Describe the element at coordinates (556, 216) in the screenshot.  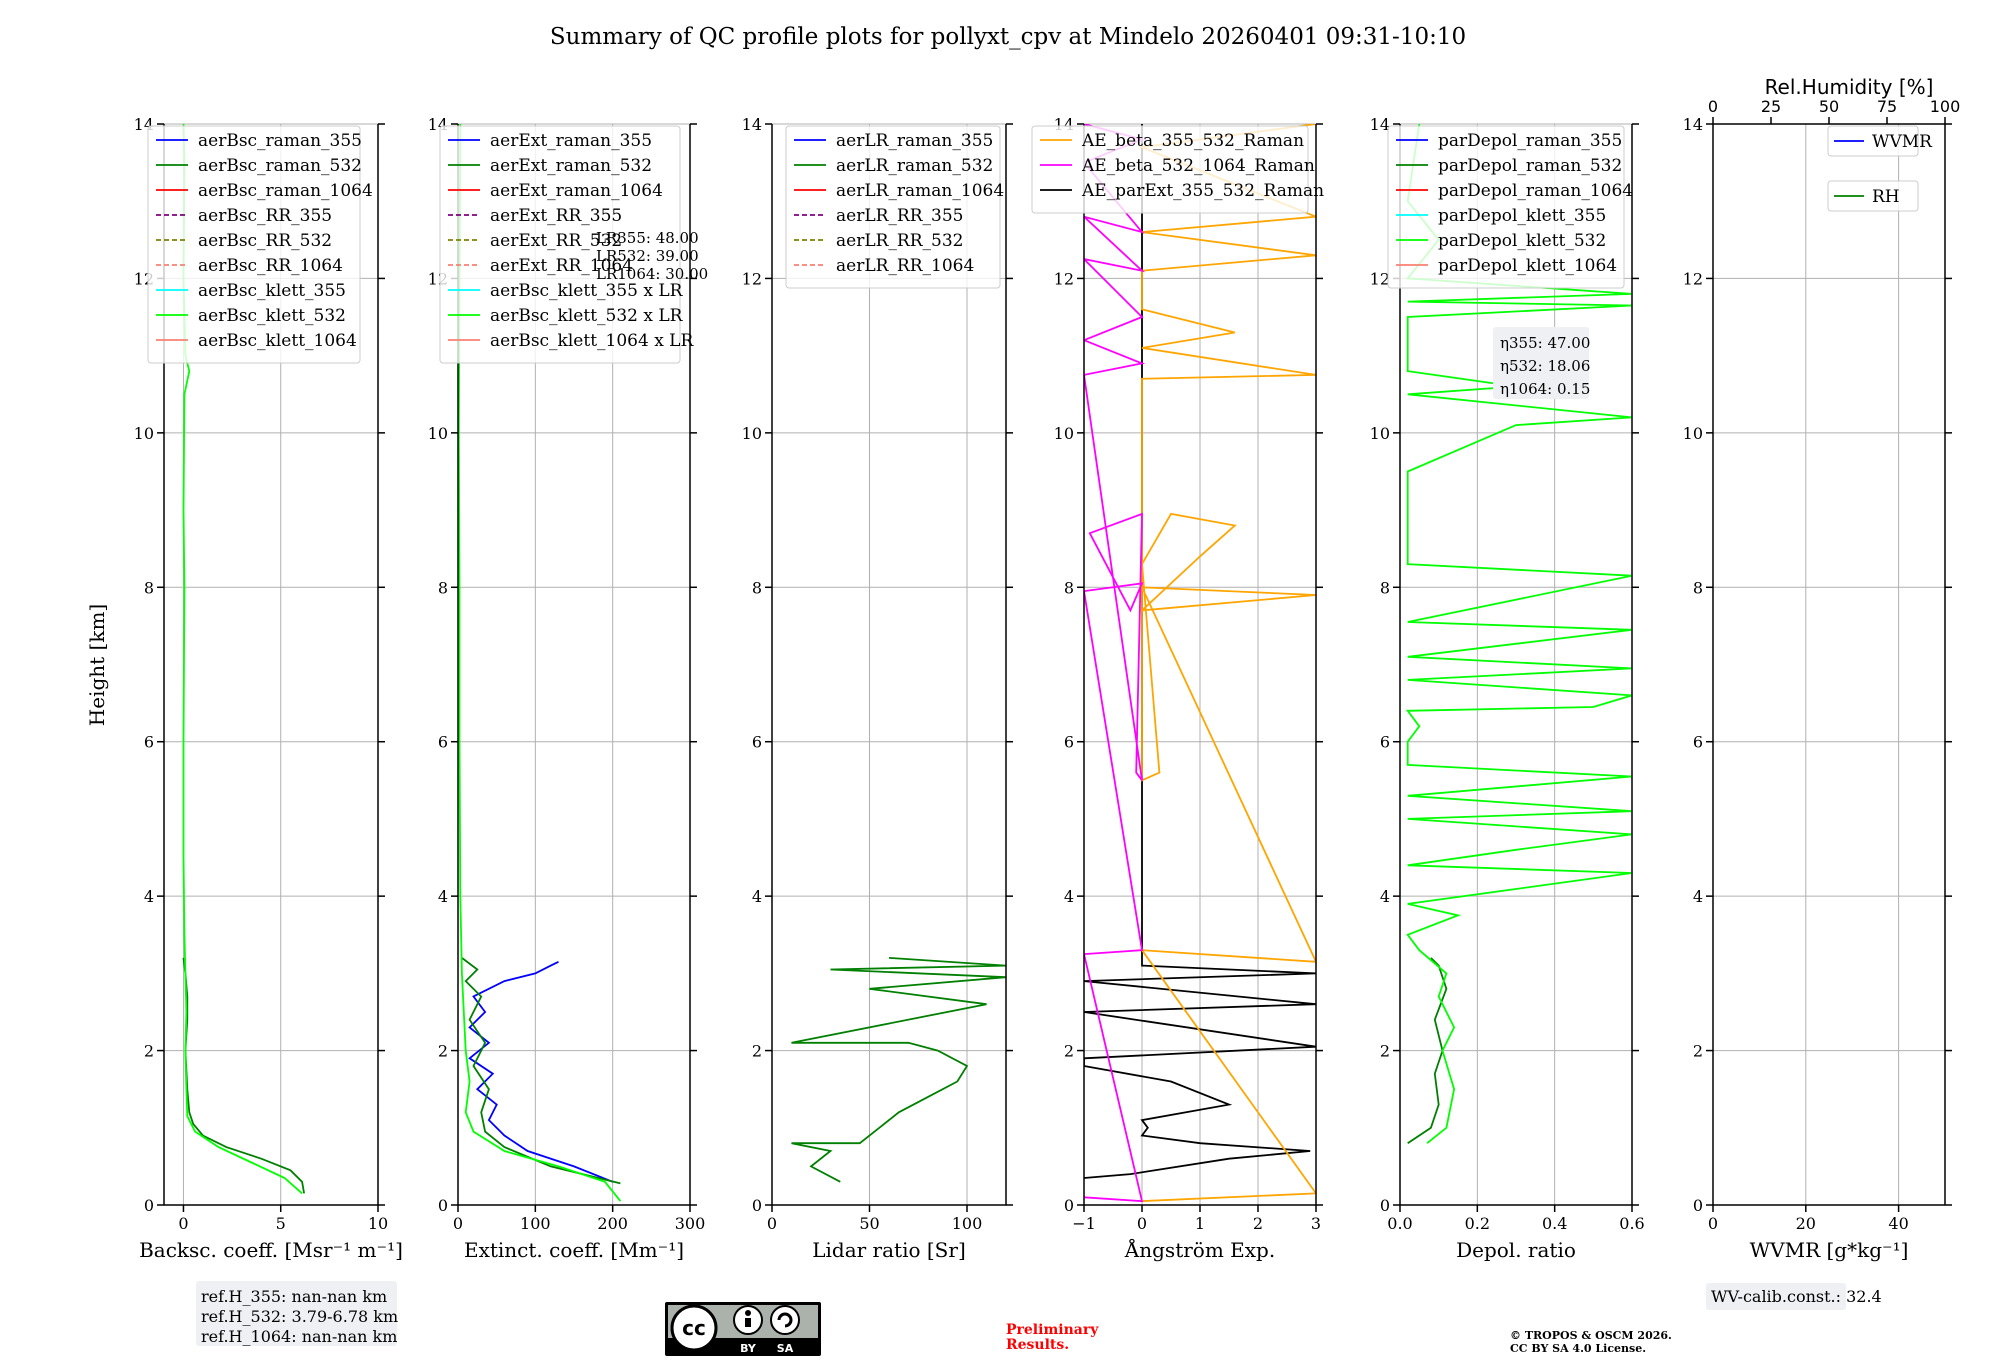
I see `legend-label: aerExt_RR_355` at that location.